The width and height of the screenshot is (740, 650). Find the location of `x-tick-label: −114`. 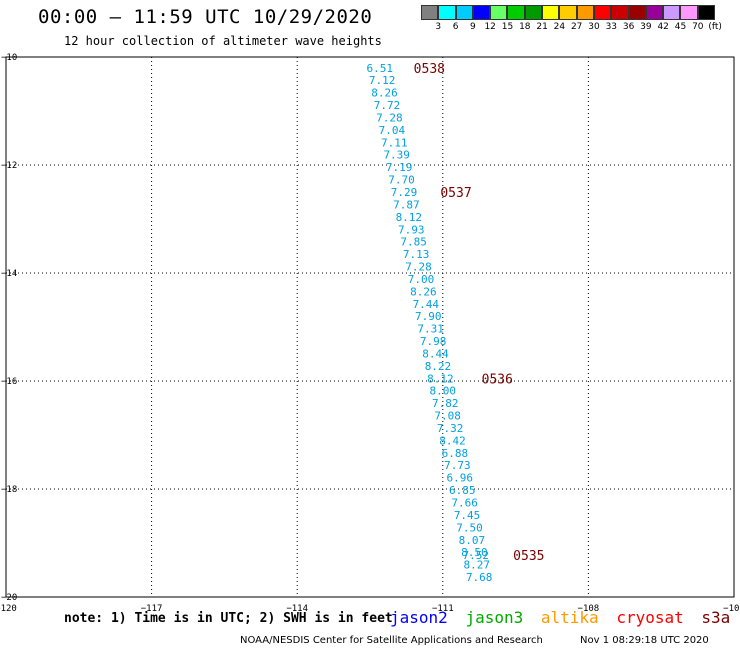

x-tick-label: −114 is located at coordinates (297, 609).